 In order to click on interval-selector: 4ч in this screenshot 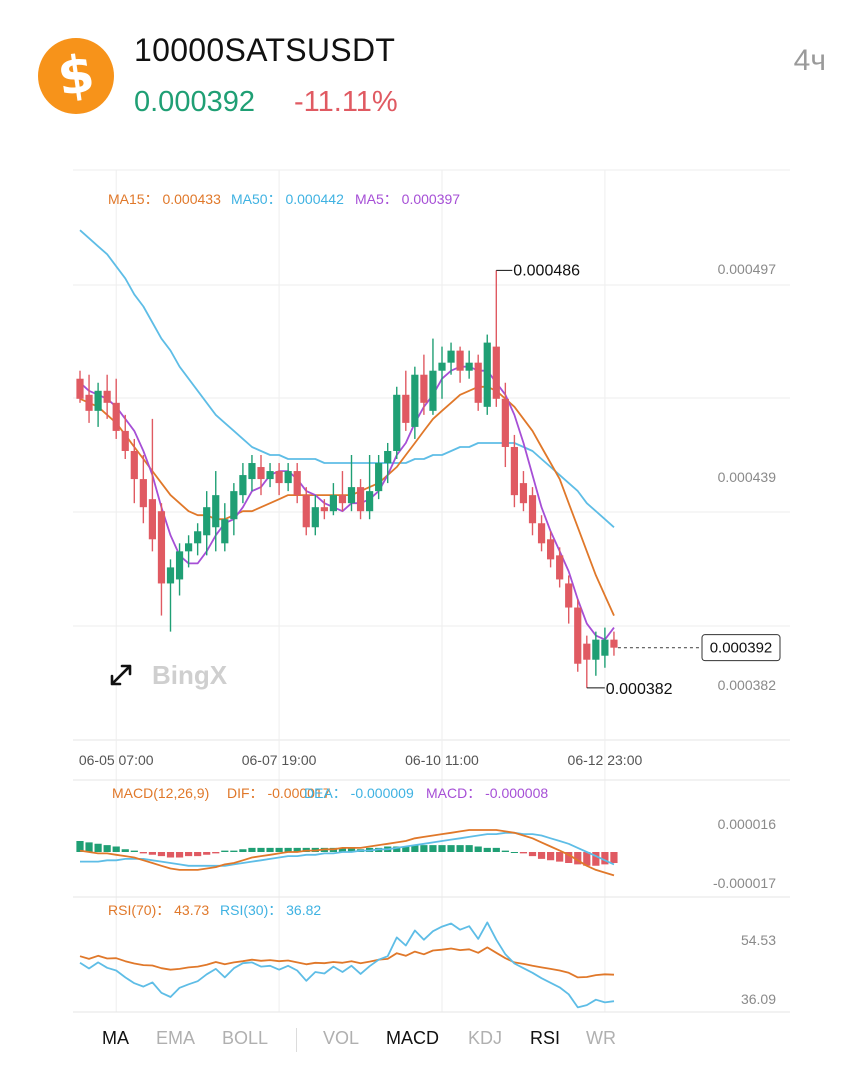, I will do `click(809, 60)`.